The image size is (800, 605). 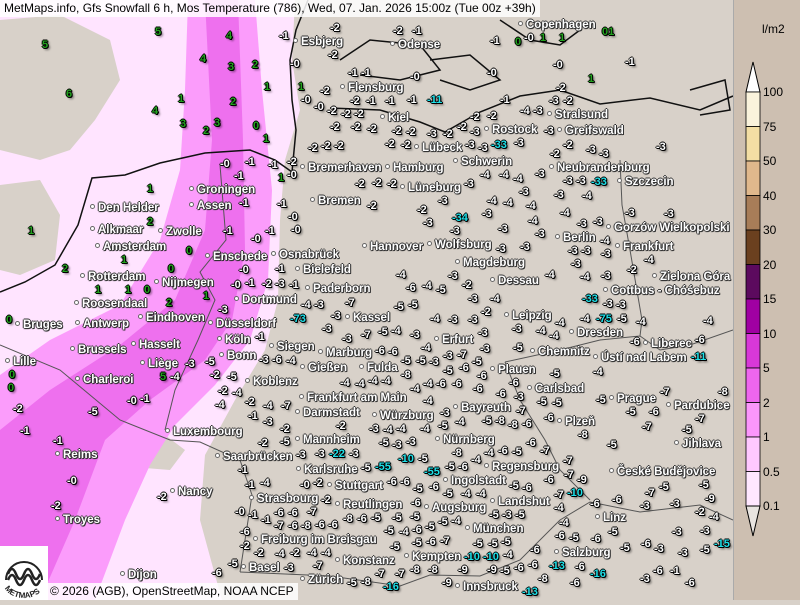 What do you see at coordinates (102, 350) in the screenshot?
I see `city-name: Brussels` at bounding box center [102, 350].